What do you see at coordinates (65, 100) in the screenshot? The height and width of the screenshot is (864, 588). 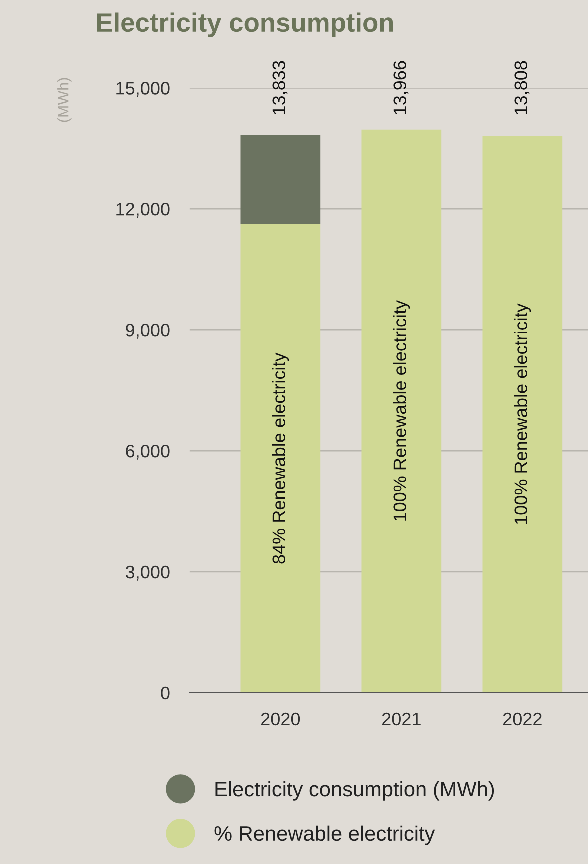 I see `y-axis-title: (MWh)` at bounding box center [65, 100].